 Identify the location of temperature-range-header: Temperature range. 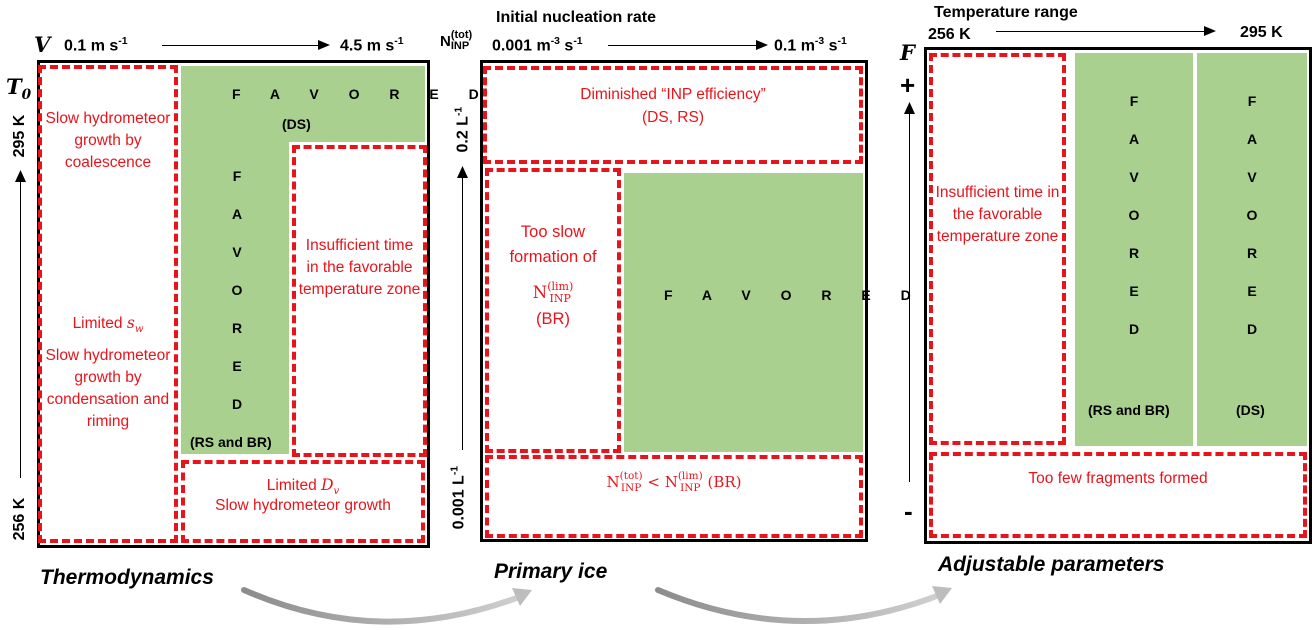
(1006, 12).